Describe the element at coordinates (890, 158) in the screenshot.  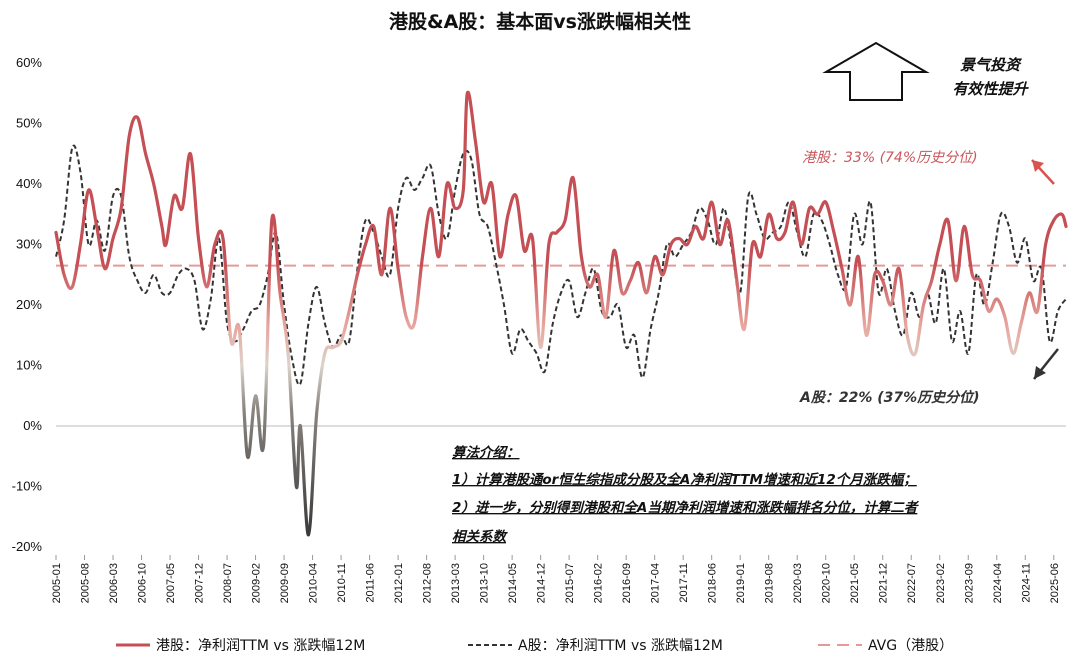
I see `hk-annotation-label: 港股：33% (74%历史分位)` at that location.